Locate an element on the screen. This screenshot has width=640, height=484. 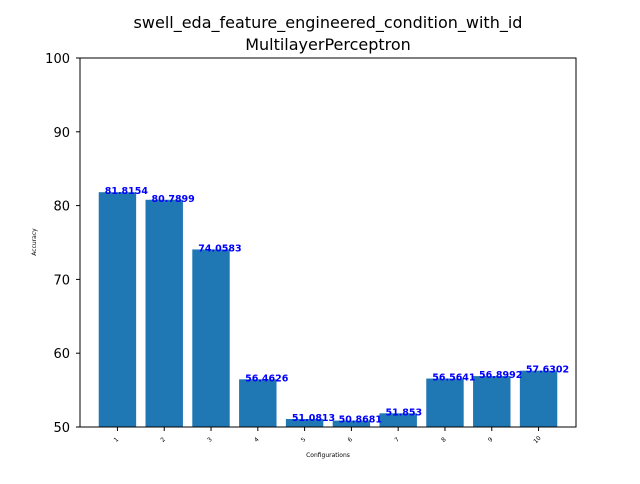
x-tick-label-3: 3 is located at coordinates (210, 440).